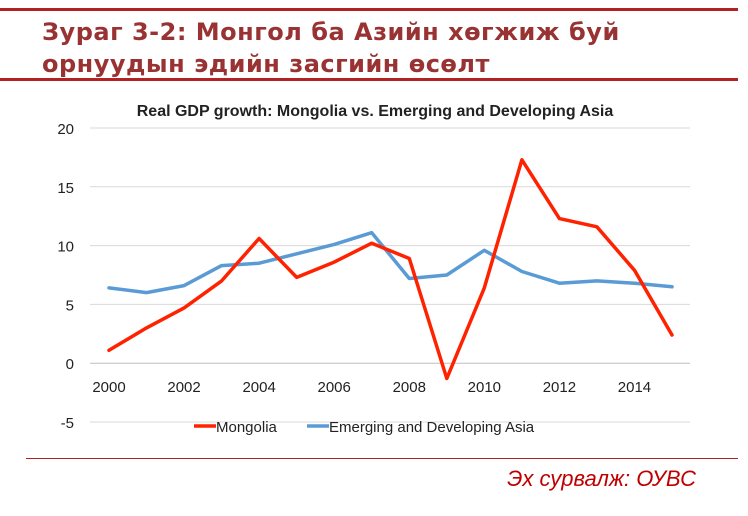  Describe the element at coordinates (258, 387) in the screenshot. I see `x-tick-label: 2004` at that location.